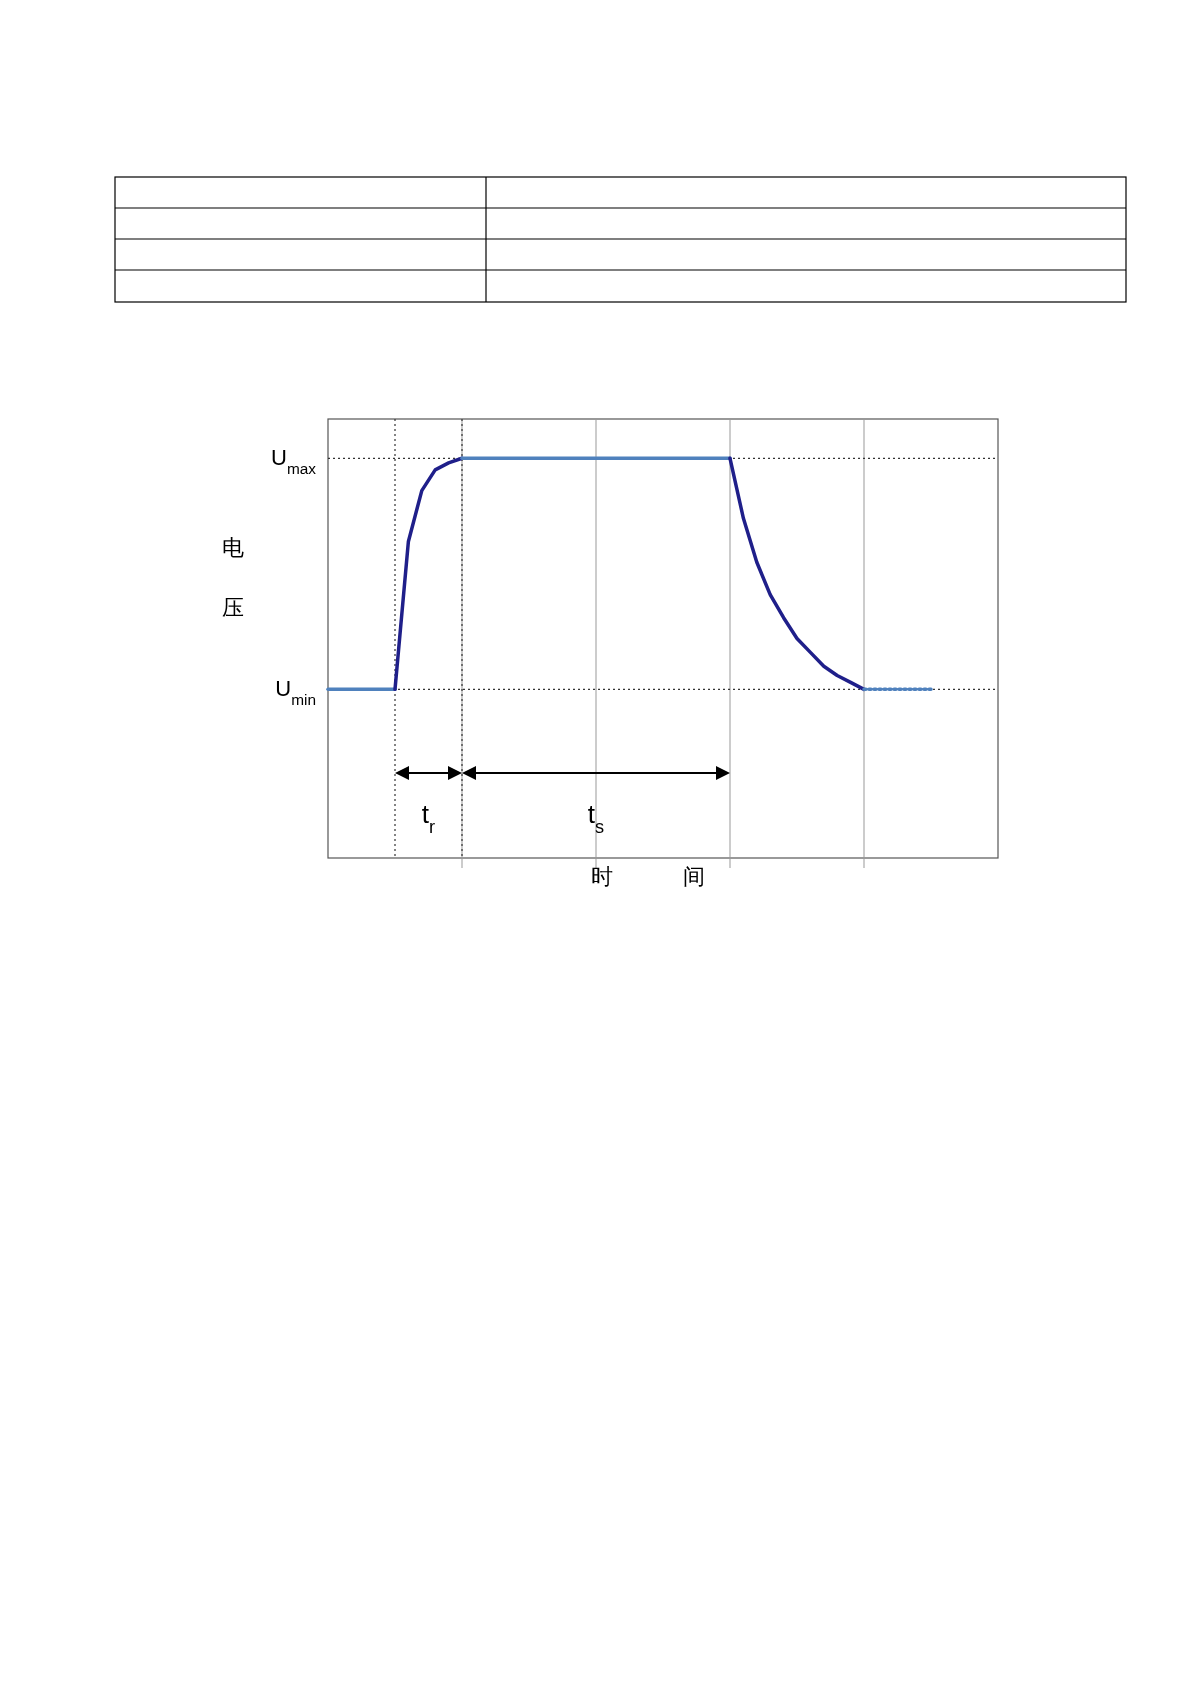  Describe the element at coordinates (683, 876) in the screenshot. I see `text: 时间` at that location.